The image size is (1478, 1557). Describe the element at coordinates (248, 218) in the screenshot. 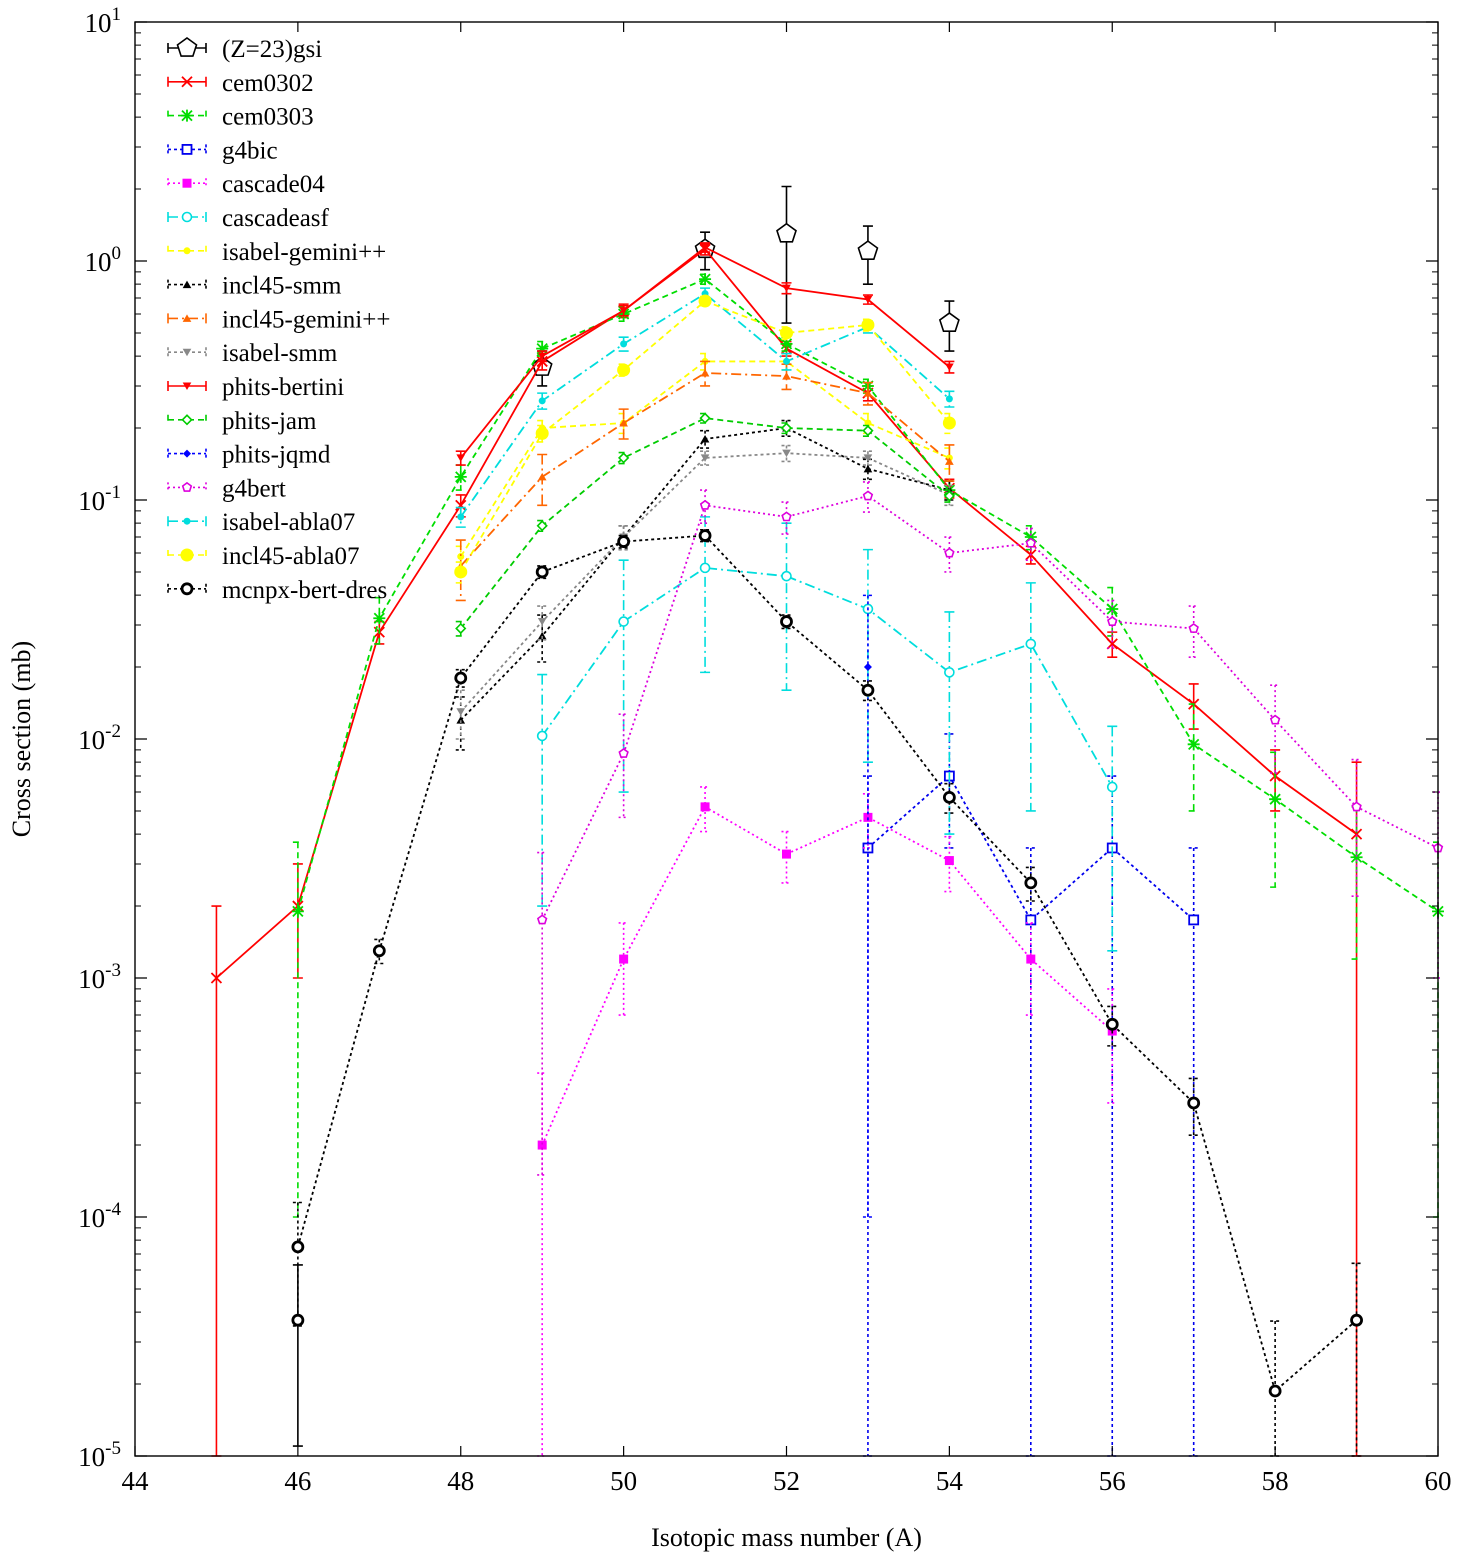

I see `legend-item: cascadeasf` at that location.